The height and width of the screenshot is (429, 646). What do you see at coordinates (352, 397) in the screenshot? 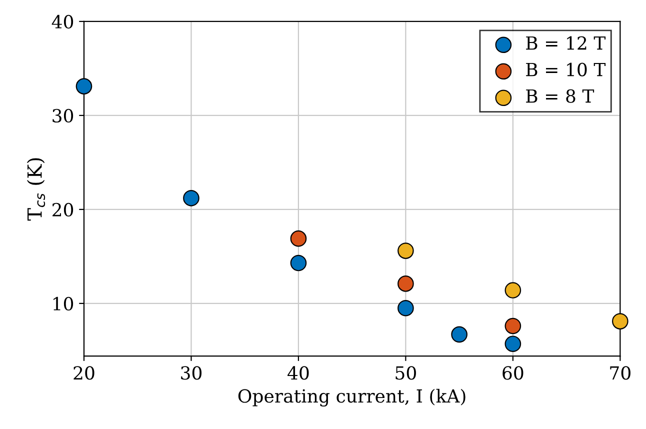
I see `x-axis-title: Operating current, I (kA)` at bounding box center [352, 397].